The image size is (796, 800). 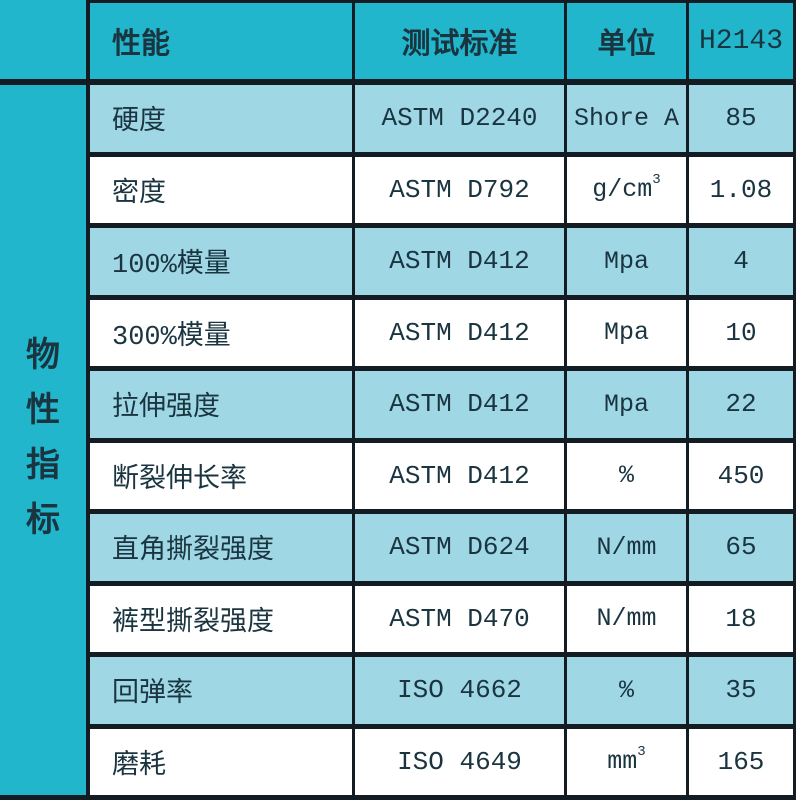 I want to click on value-cell: 450, so click(x=741, y=478).